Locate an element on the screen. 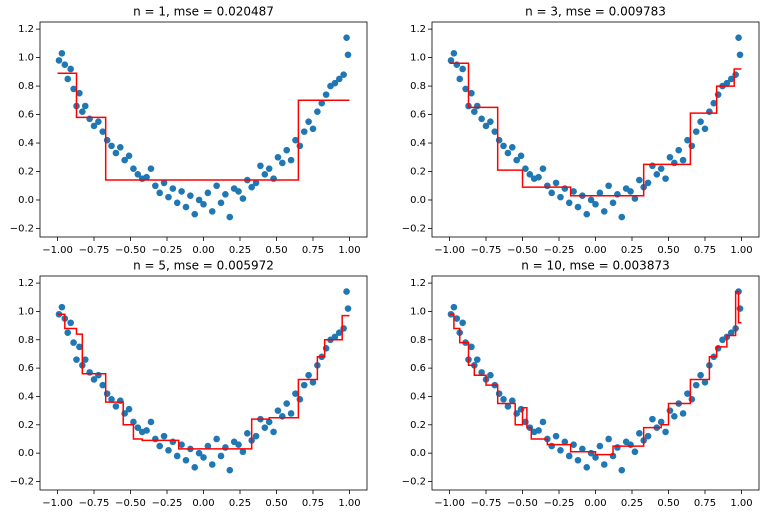 This screenshot has height=514, width=768. x-tick-label: 0.75 is located at coordinates (313, 503).